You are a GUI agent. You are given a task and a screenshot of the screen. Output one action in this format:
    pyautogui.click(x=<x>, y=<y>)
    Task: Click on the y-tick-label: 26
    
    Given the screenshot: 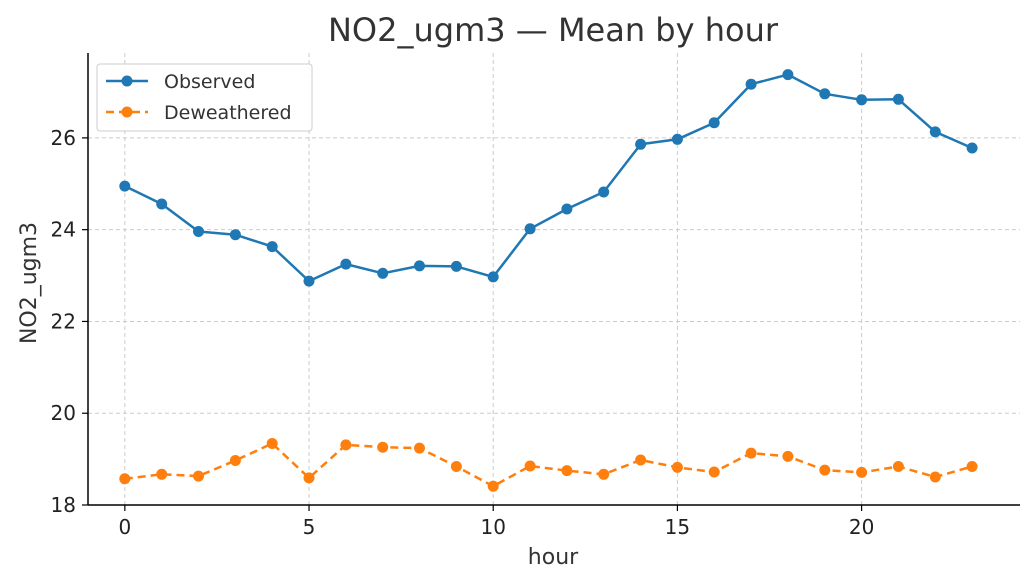 What is the action you would take?
    pyautogui.click(x=63, y=138)
    